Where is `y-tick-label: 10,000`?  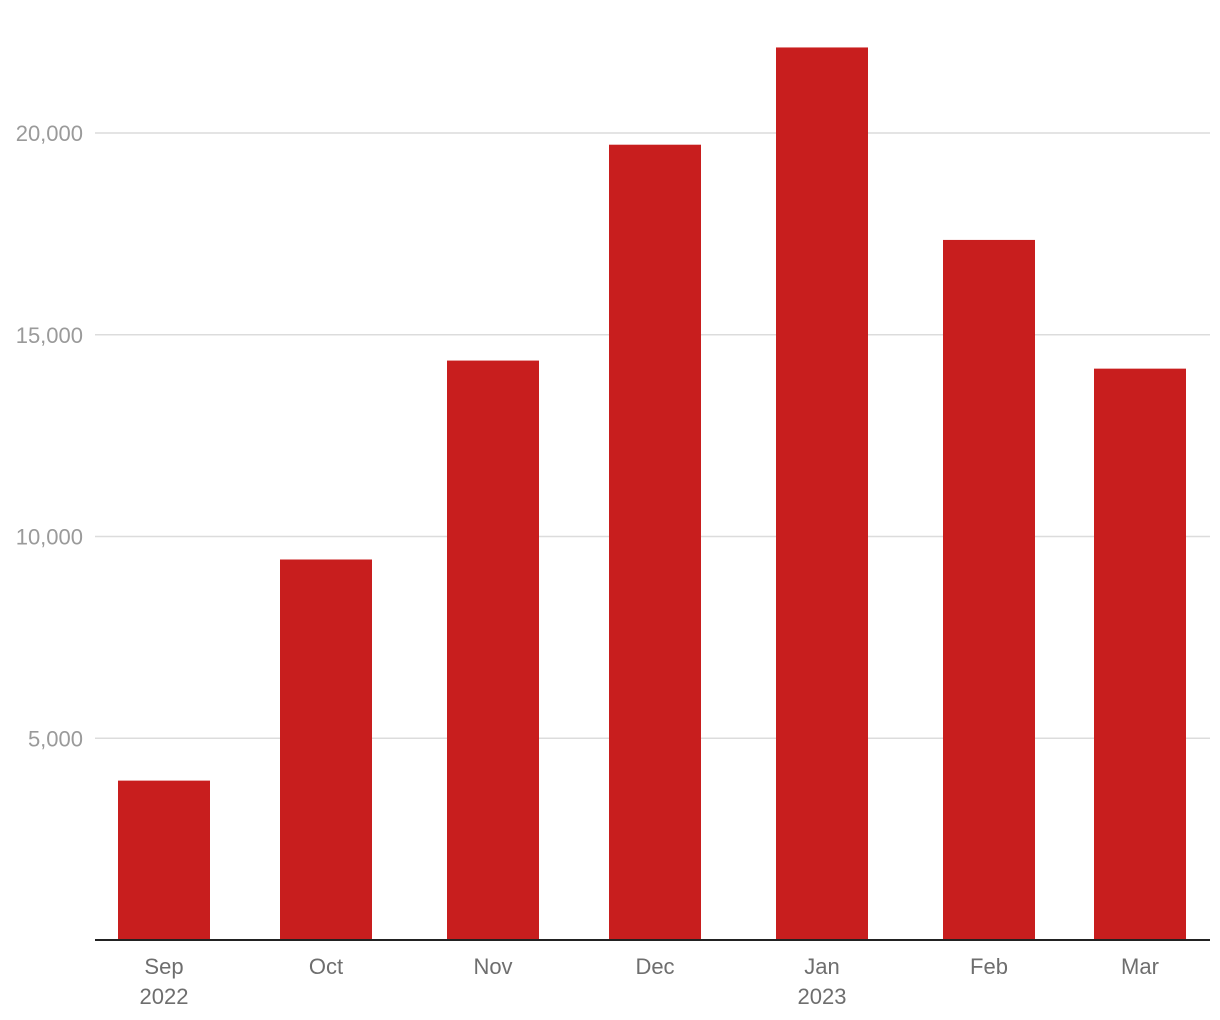 y-tick-label: 10,000 is located at coordinates (49, 537).